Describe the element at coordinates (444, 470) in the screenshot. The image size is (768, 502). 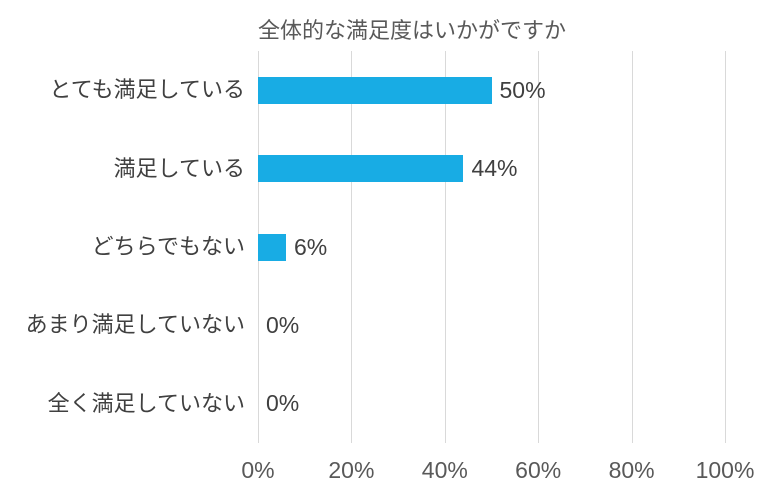
I see `x-tick-label: 40%` at that location.